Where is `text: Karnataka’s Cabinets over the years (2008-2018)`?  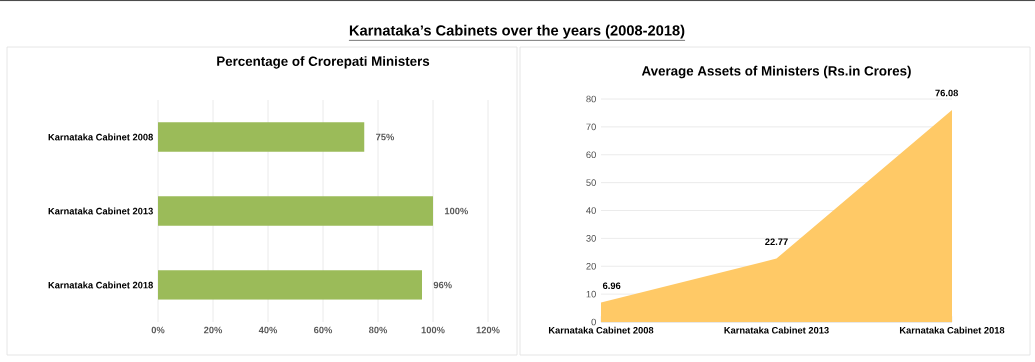 text: Karnataka’s Cabinets over the years (2008-2018) is located at coordinates (517, 31).